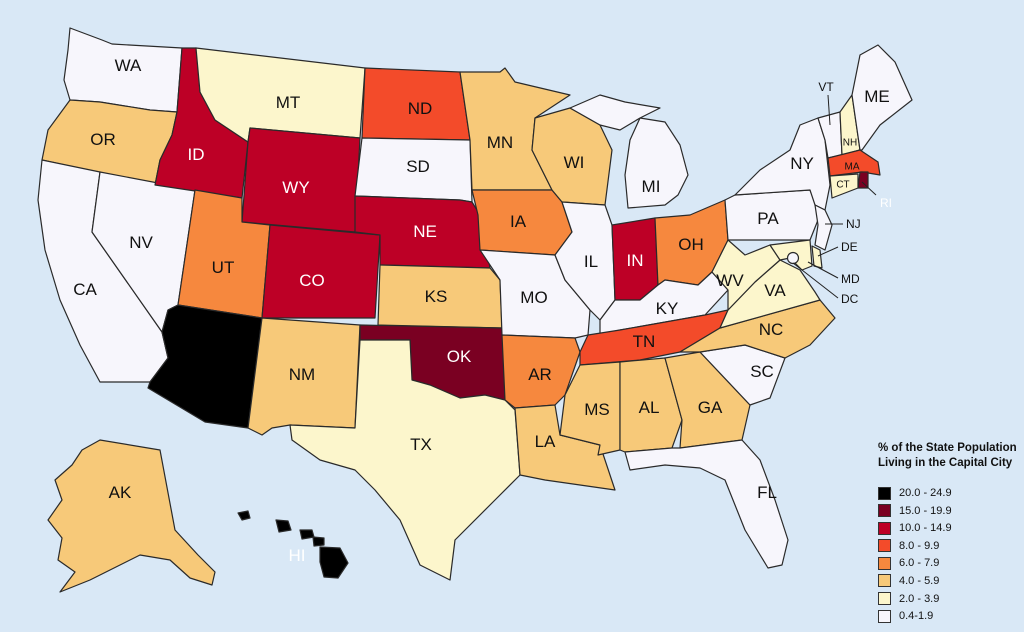  What do you see at coordinates (420, 108) in the screenshot?
I see `label-ND: ND` at bounding box center [420, 108].